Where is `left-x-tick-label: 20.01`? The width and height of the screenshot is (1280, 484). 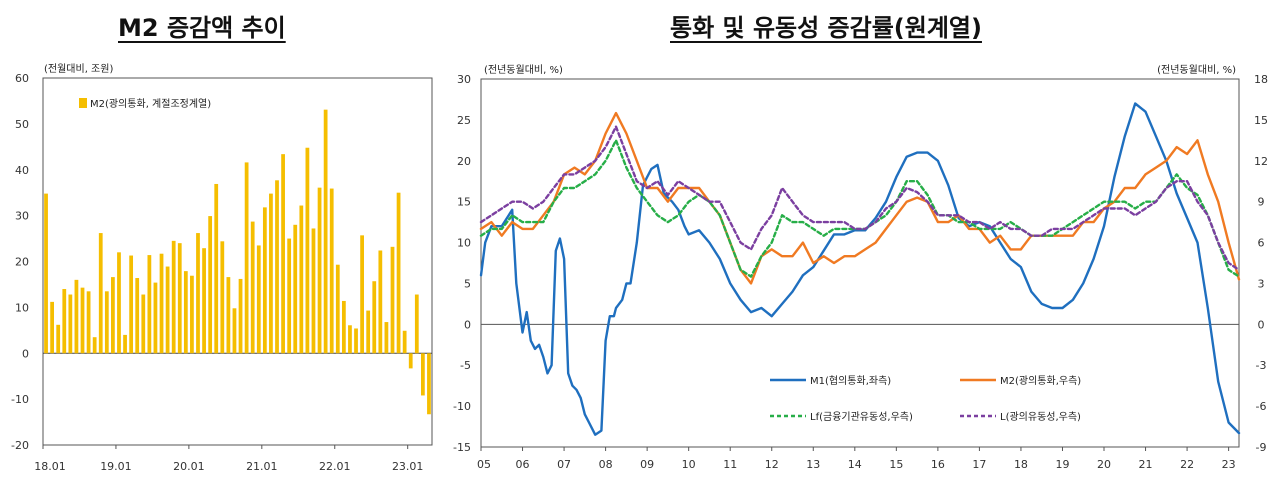 left-x-tick-label: 20.01 is located at coordinates (189, 466).